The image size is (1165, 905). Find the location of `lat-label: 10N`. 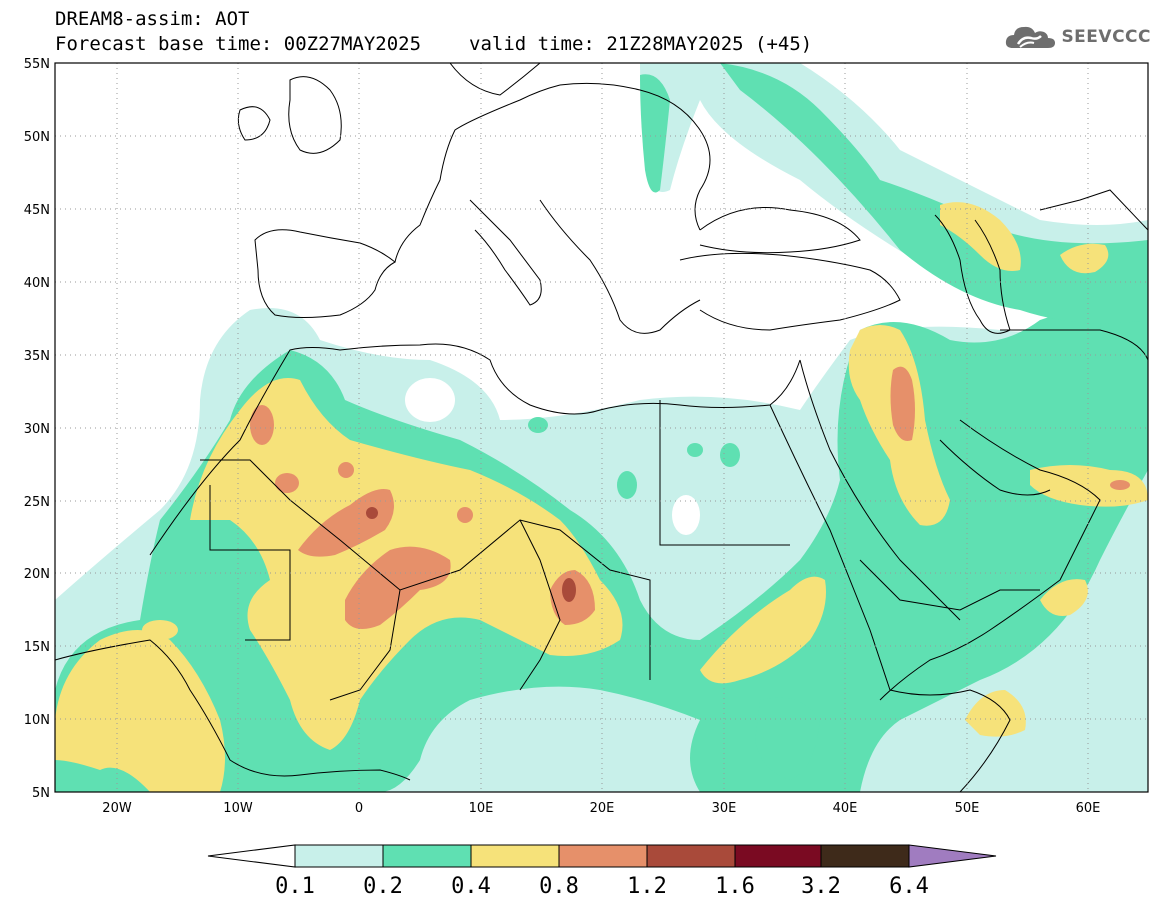

lat-label: 10N is located at coordinates (37, 720).